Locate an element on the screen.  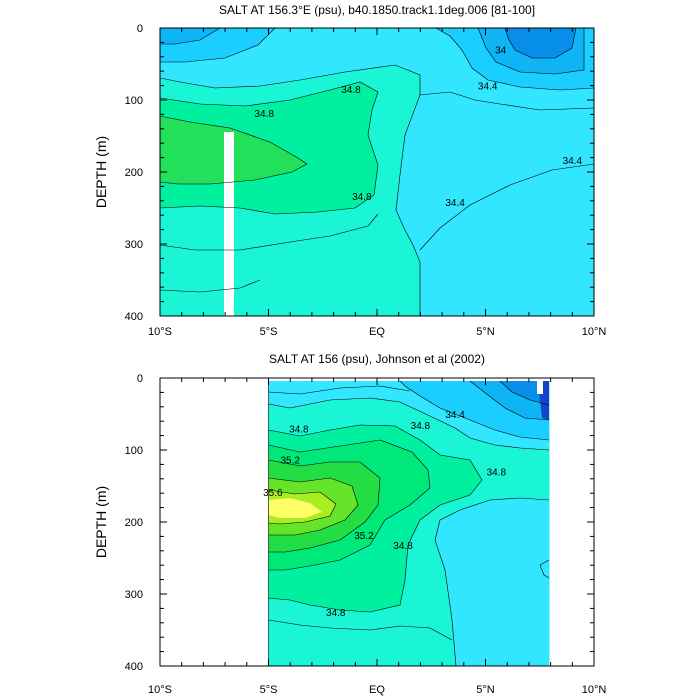
fill-34.0-34.2-nw is located at coordinates (190, 36).